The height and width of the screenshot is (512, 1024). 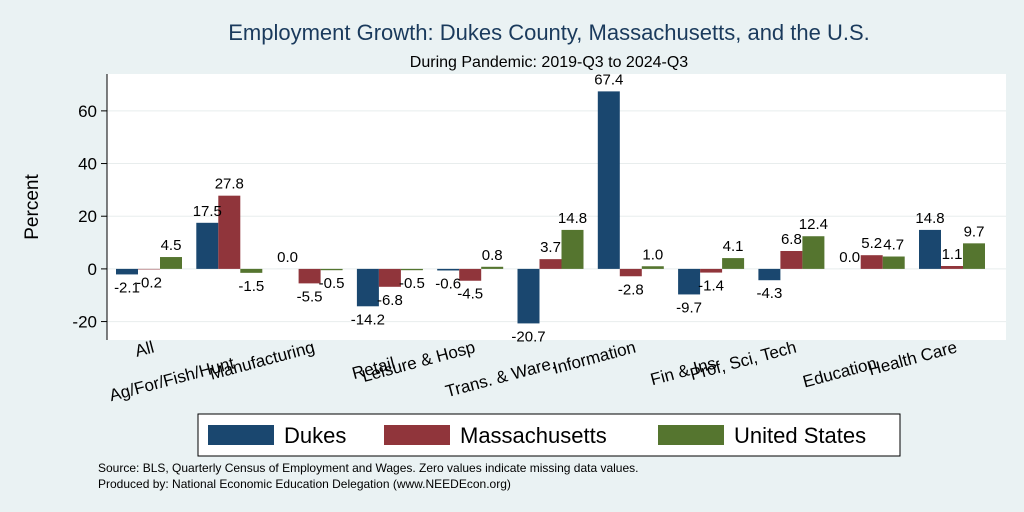 I want to click on data-label: -1.4, so click(x=711, y=286).